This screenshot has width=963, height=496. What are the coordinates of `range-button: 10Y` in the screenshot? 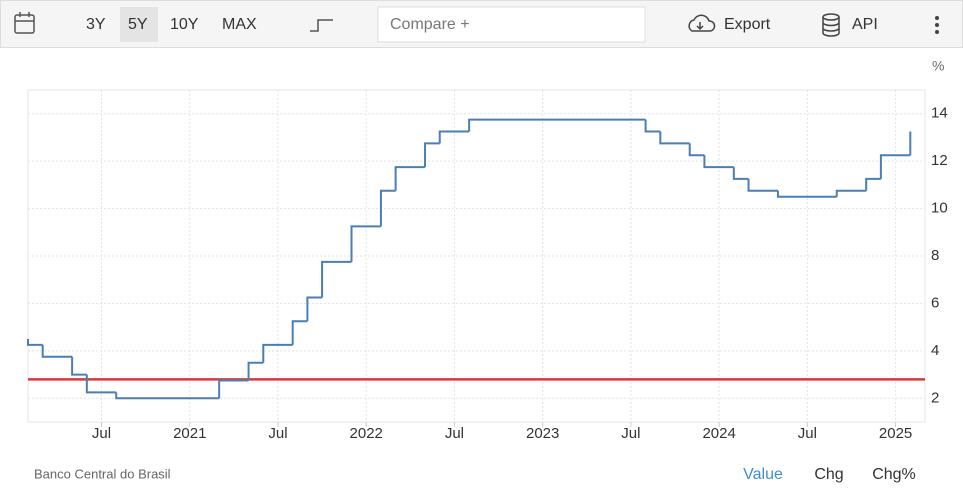 It's located at (184, 24).